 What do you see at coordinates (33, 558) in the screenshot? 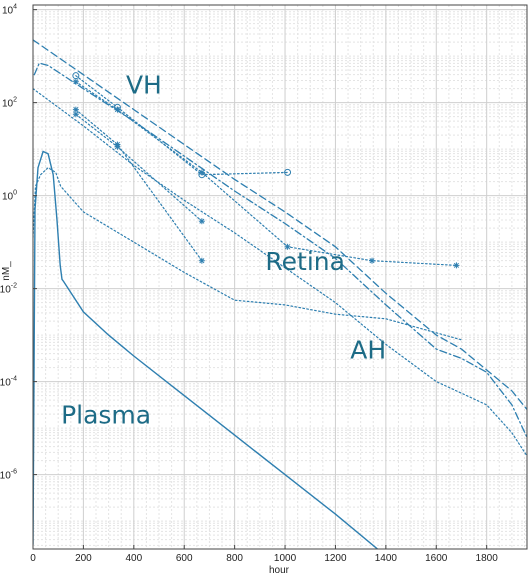
I see `x-tick-label: 0` at bounding box center [33, 558].